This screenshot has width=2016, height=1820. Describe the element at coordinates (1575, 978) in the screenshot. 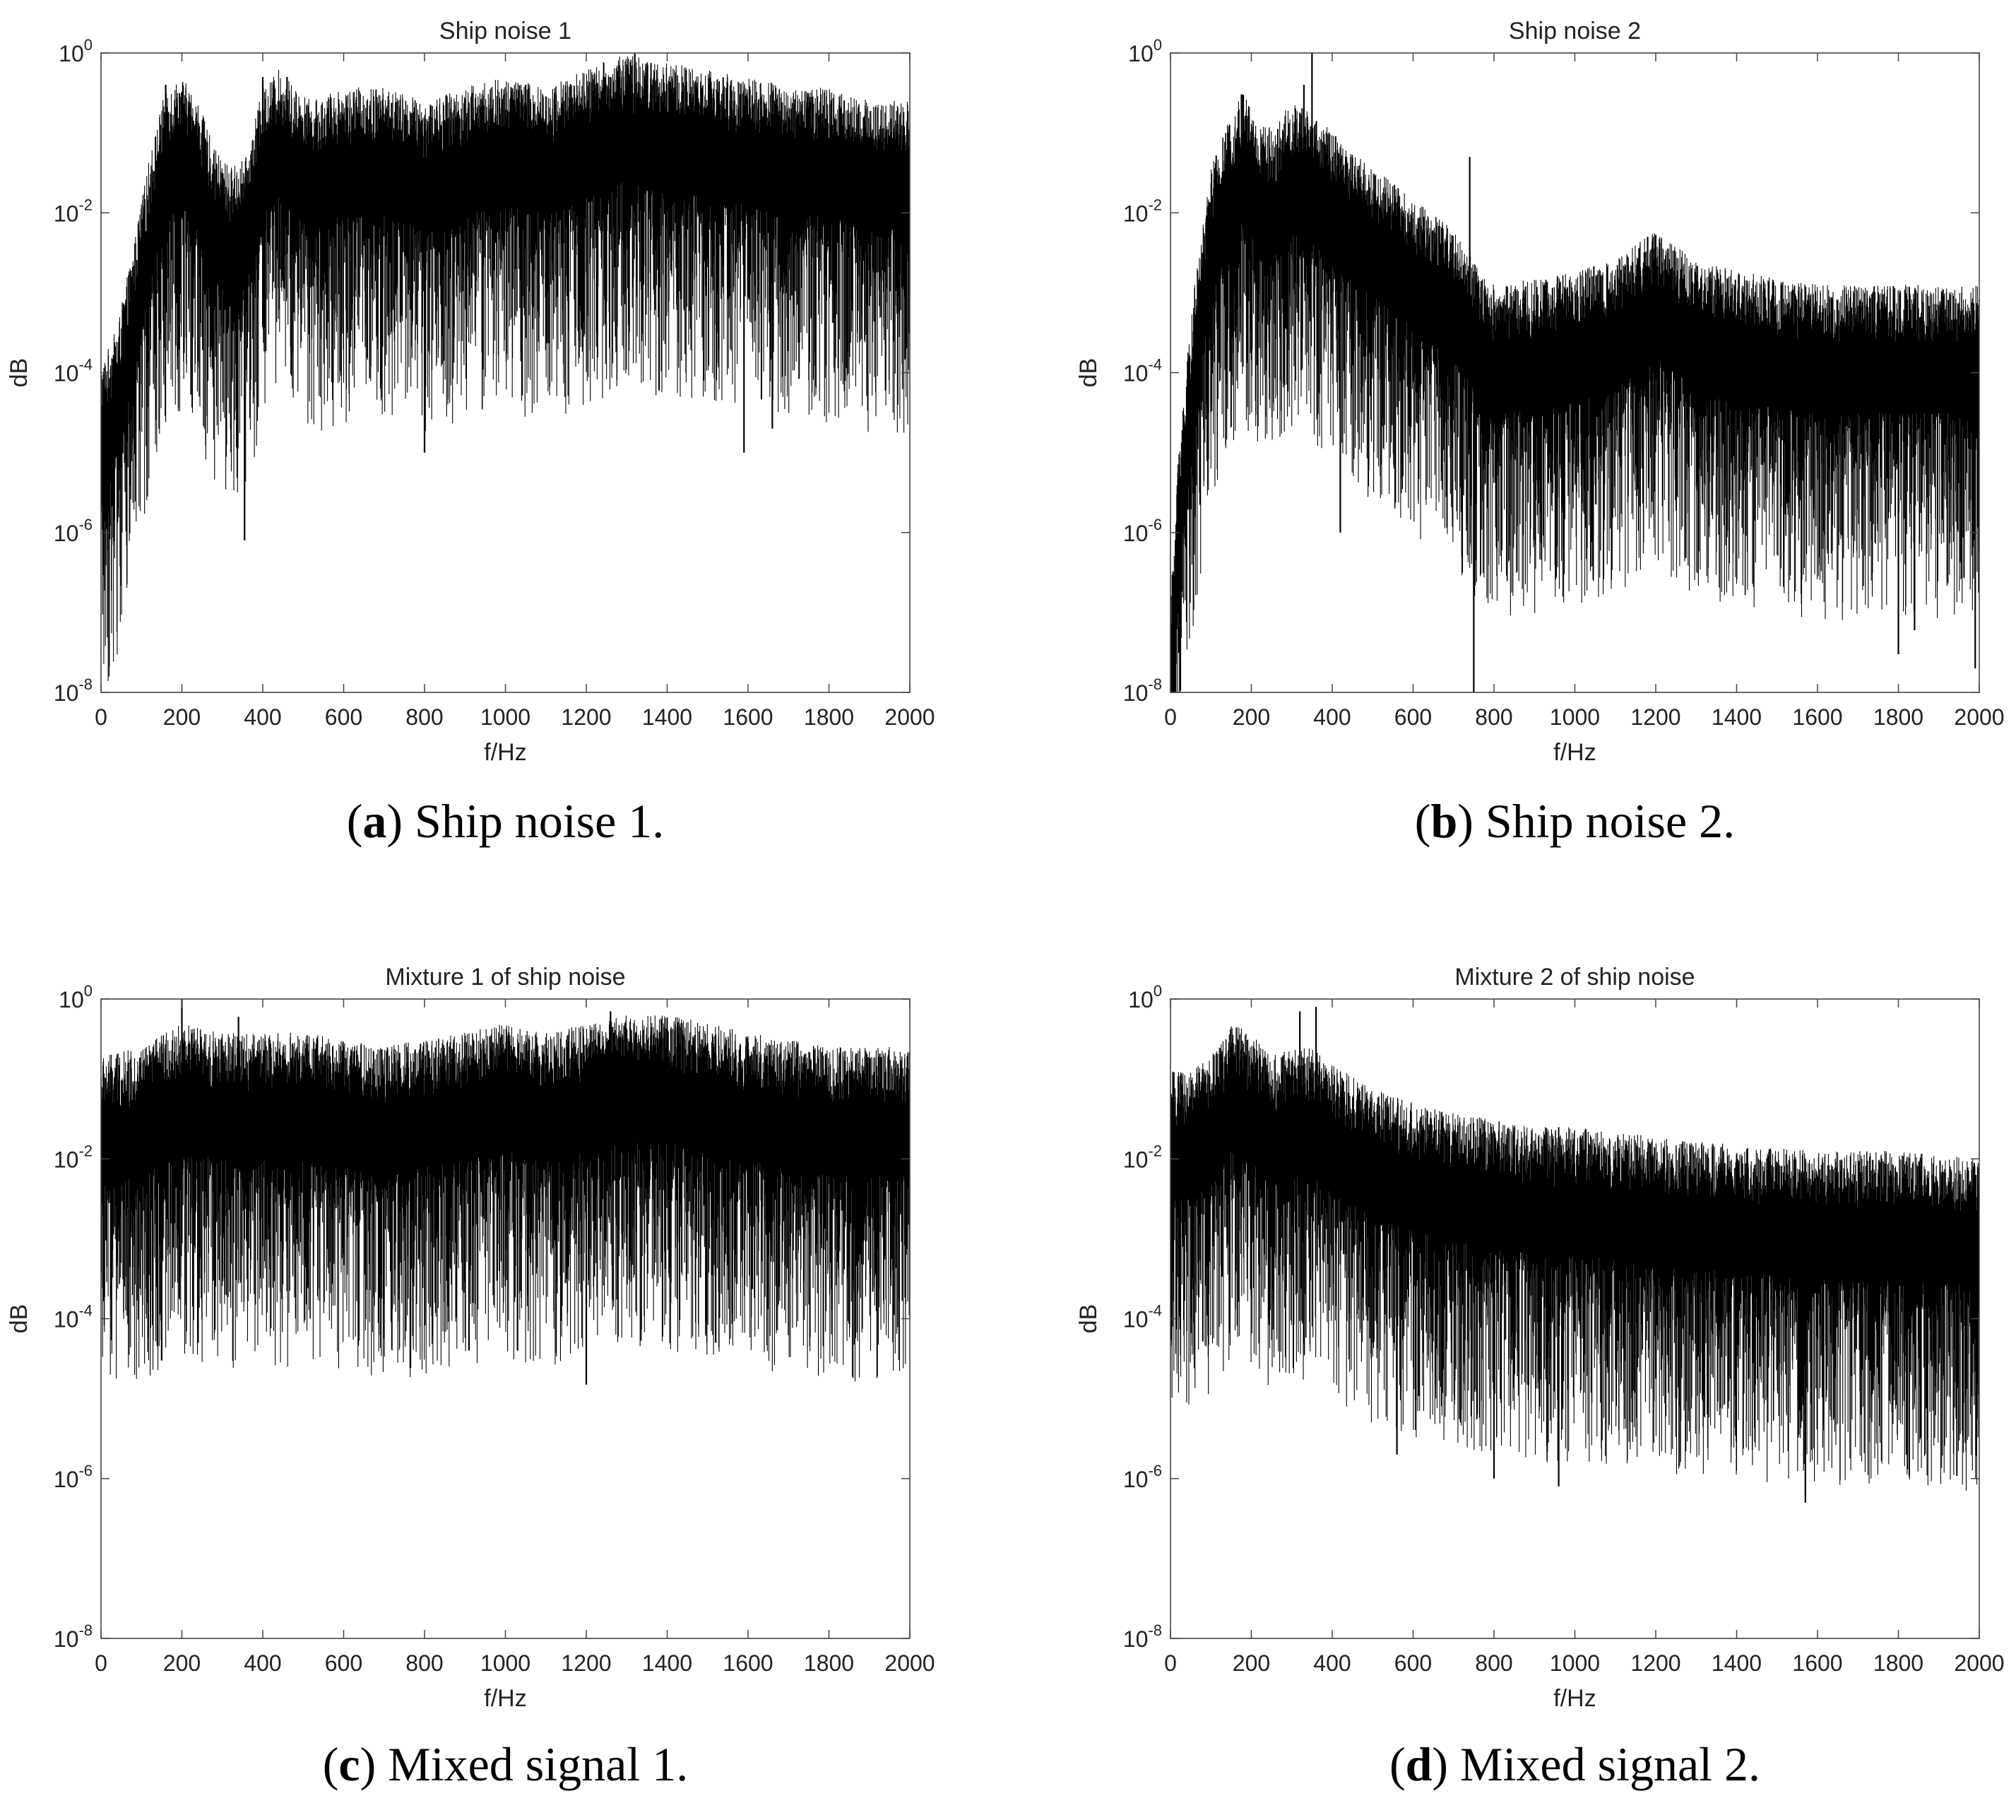

I see `chart-title: Mixture 2 of ship noise` at that location.